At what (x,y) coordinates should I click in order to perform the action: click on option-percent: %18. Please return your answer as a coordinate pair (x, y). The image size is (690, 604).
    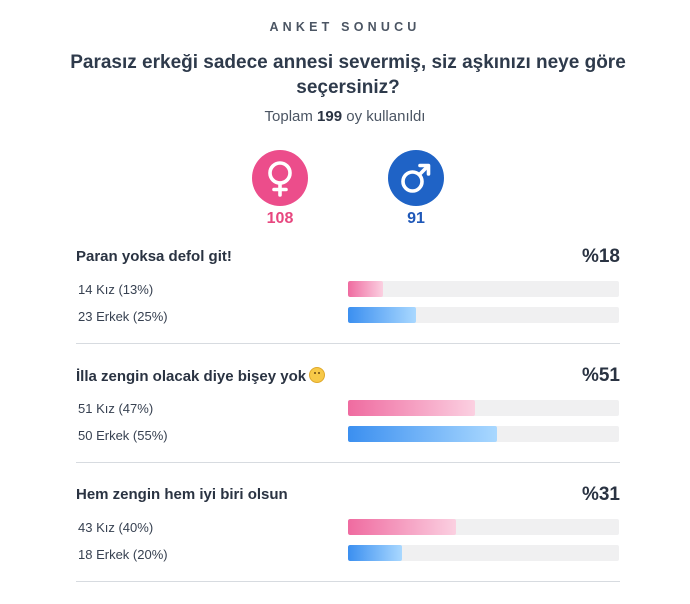
    Looking at the image, I should click on (600, 256).